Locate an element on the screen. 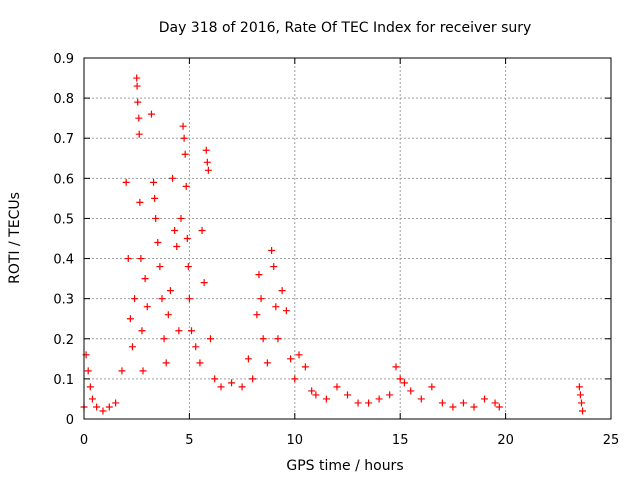 Image resolution: width=640 pixels, height=480 pixels. y-axis-label: ROTI / TECUs is located at coordinates (15, 238).